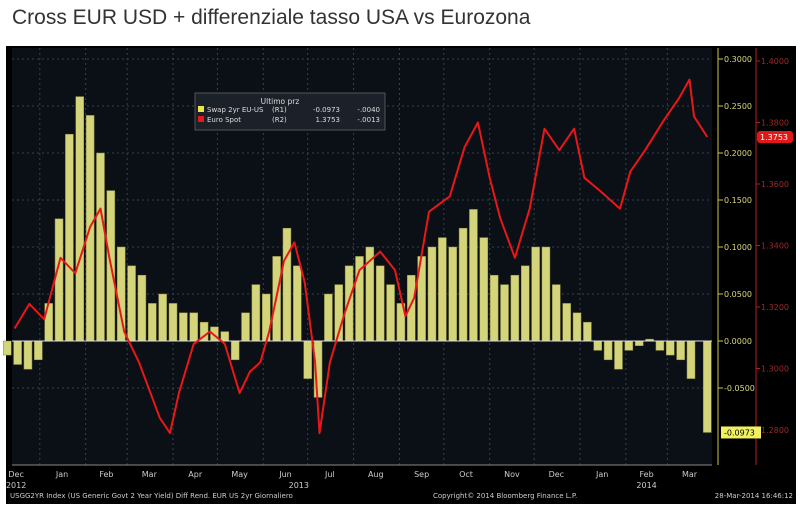  I want to click on legend-name: Swap 2yr EU-US, so click(235, 110).